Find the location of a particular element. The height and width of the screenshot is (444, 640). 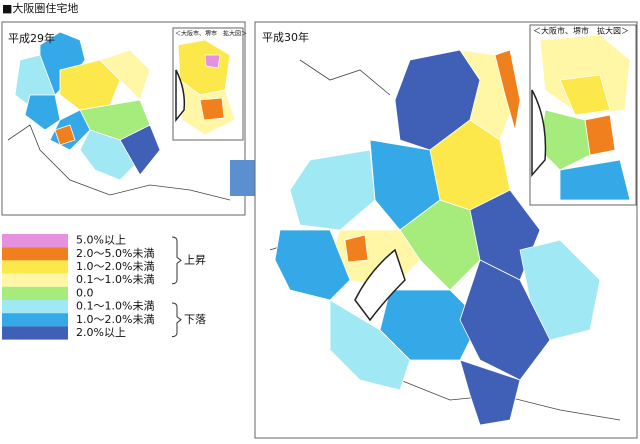

legend-label: 5.0%以上 is located at coordinates (101, 240).